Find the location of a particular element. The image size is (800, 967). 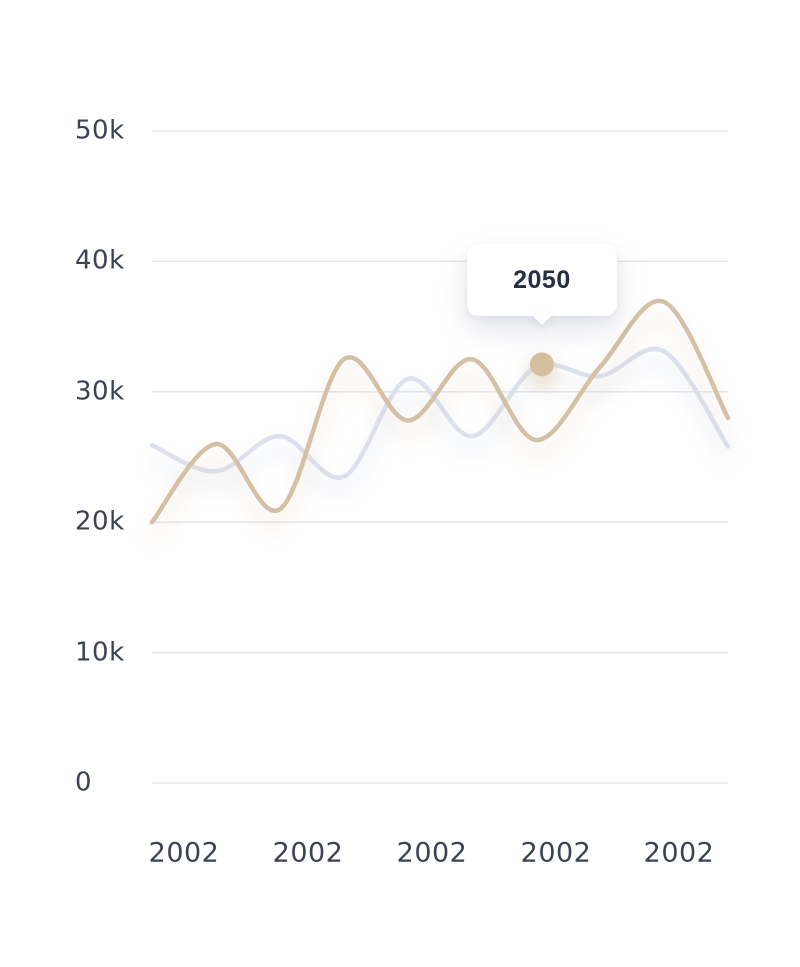

y-tick-label-0: 0 is located at coordinates (84, 782).